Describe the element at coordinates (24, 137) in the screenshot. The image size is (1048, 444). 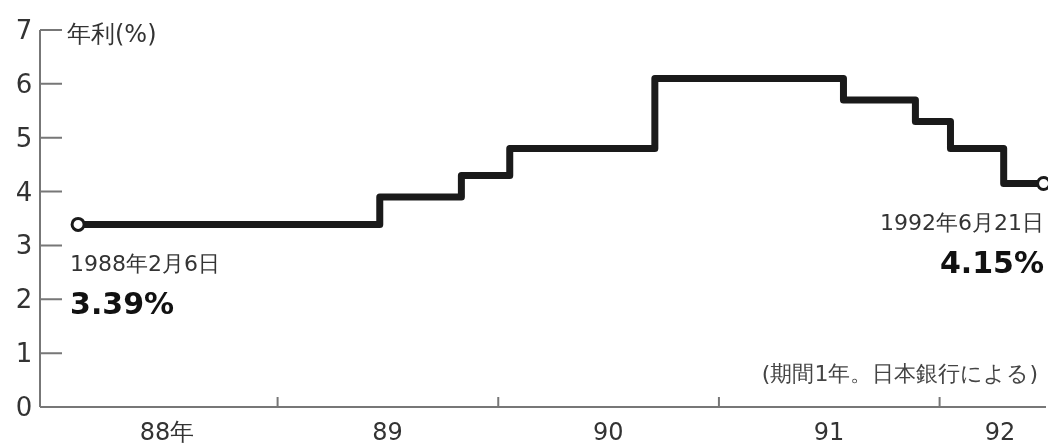
I see `y-tick-label: 5` at that location.